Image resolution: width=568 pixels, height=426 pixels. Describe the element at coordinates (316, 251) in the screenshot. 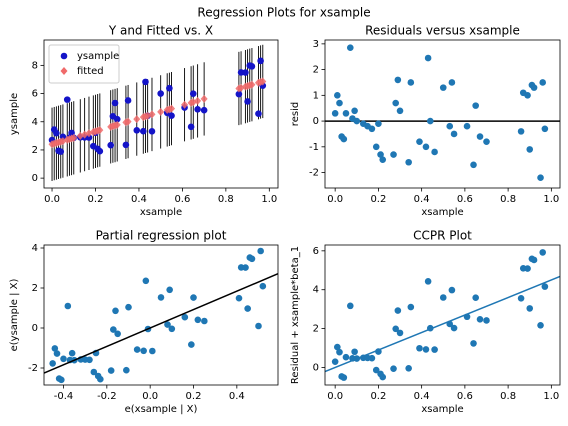

I see `y-tick-label: 6` at that location.